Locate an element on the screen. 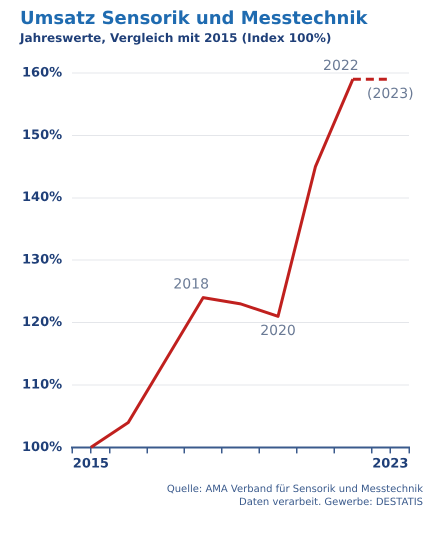 This screenshot has width=431, height=549. annotation: 2022 is located at coordinates (341, 66).